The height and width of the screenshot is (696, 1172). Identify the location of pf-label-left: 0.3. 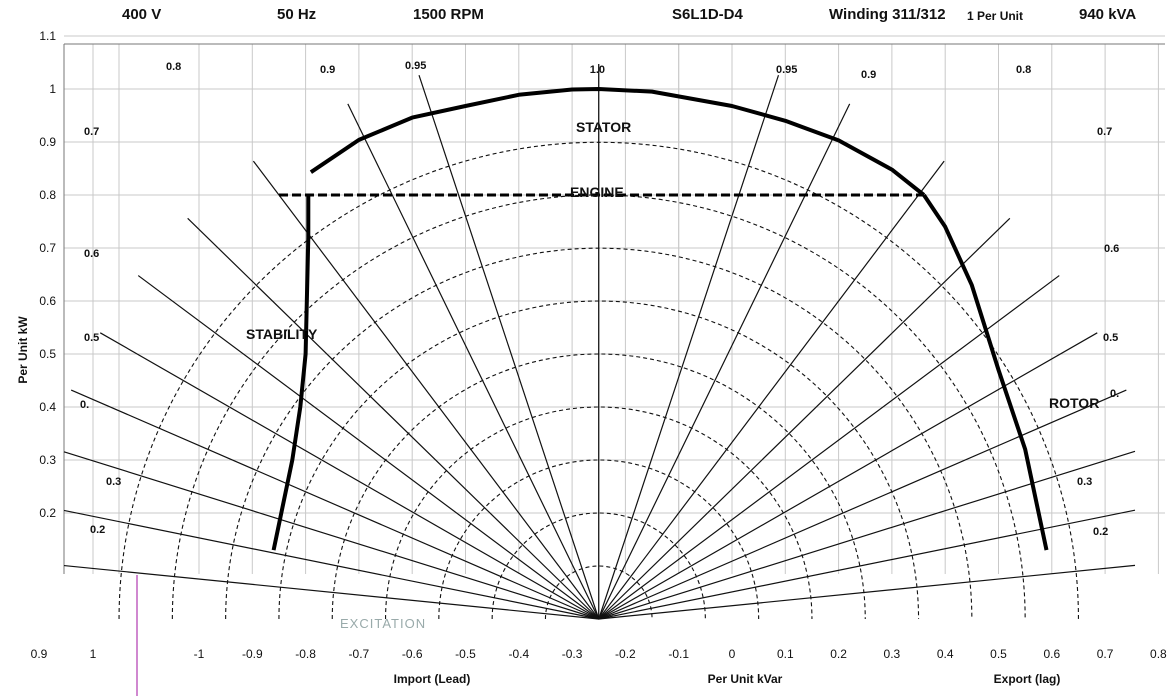
(113, 482).